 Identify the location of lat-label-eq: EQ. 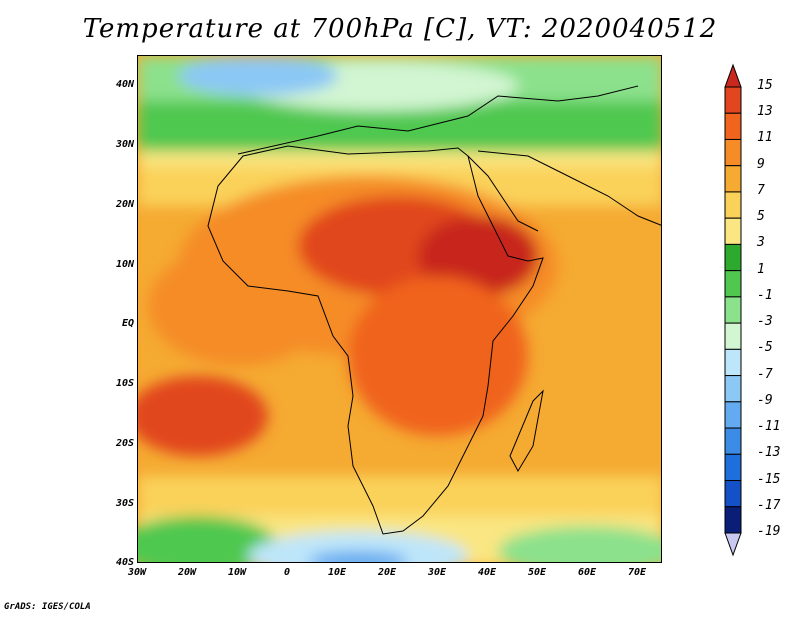
(127, 323).